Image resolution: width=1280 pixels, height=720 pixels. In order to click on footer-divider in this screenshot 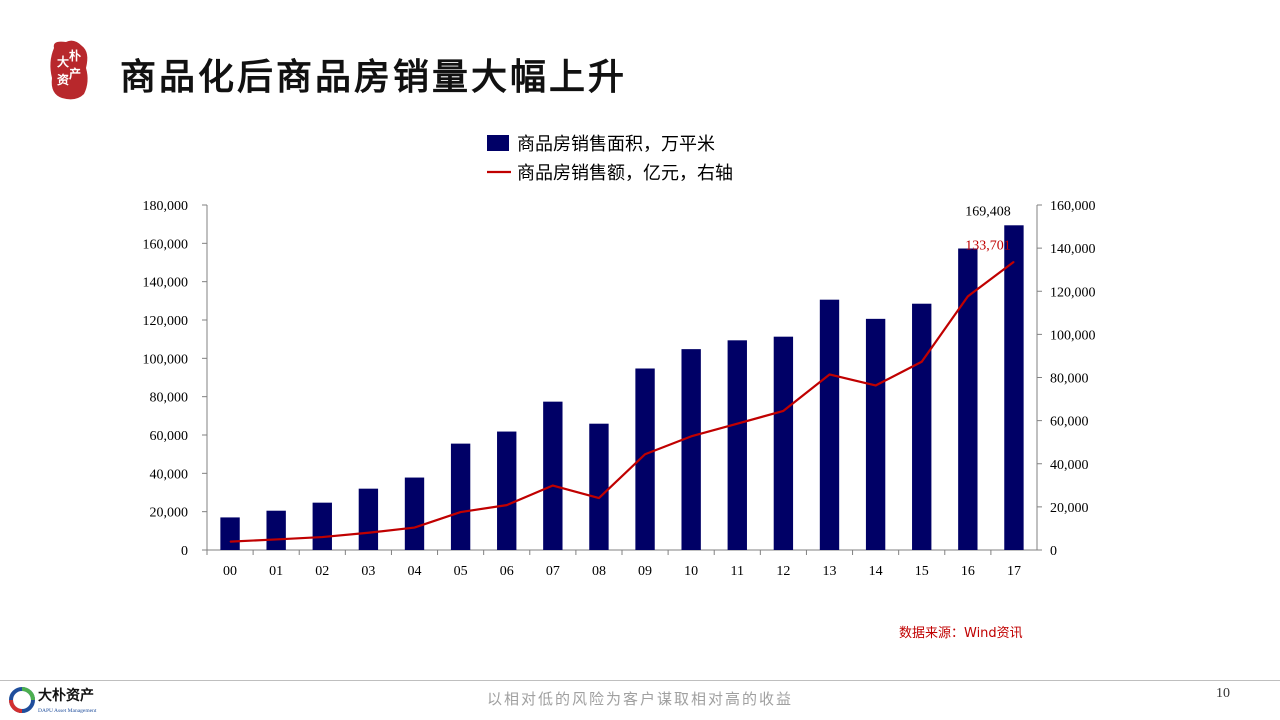, I will do `click(640, 680)`.